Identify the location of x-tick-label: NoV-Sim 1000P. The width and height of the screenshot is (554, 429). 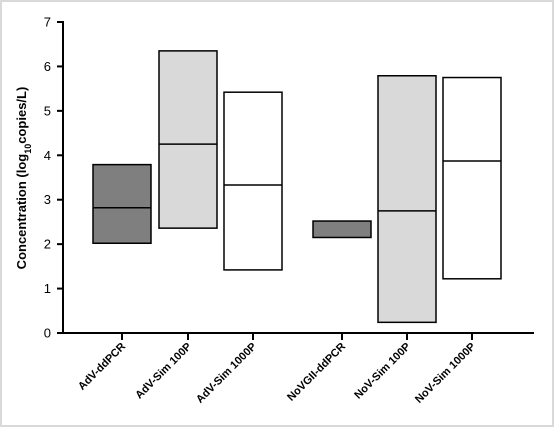
(445, 373).